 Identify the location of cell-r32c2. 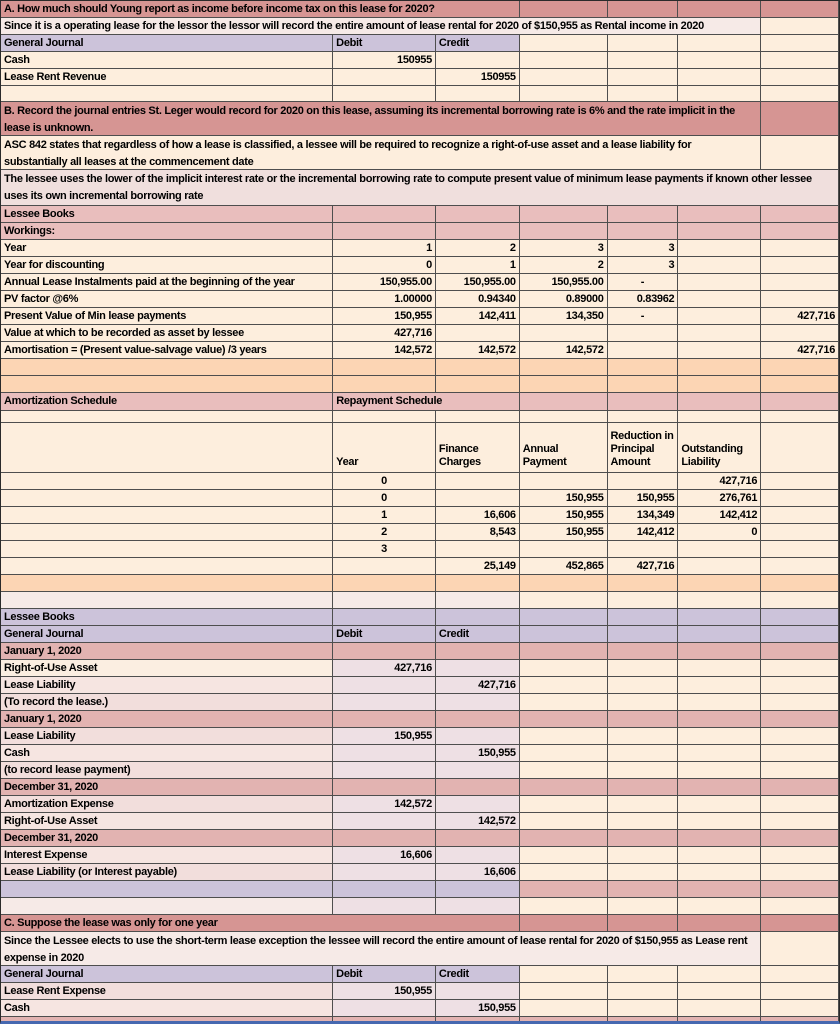
(384, 617).